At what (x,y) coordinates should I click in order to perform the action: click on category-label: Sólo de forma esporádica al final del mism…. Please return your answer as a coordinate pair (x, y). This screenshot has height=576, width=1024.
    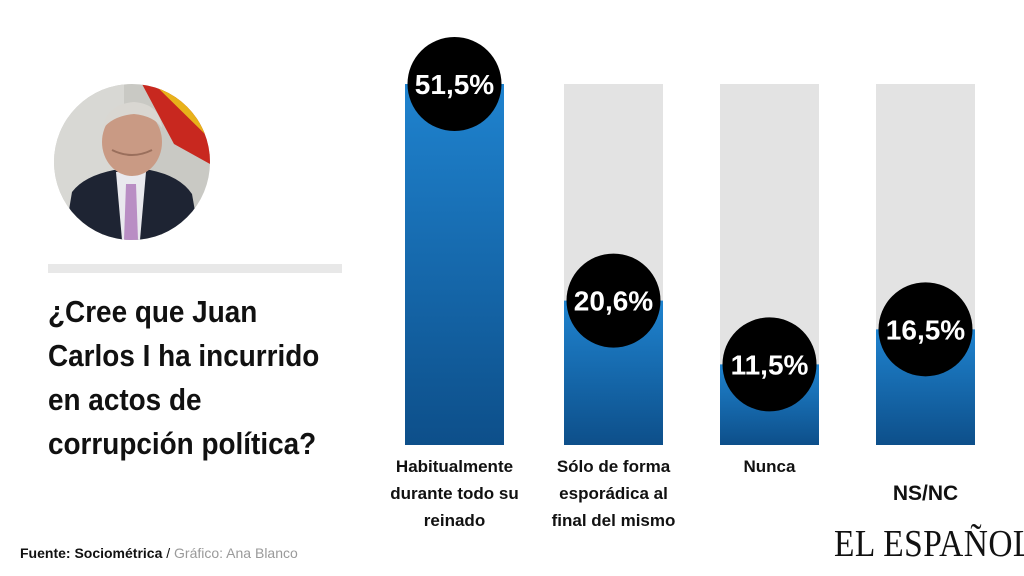
    Looking at the image, I should click on (614, 493).